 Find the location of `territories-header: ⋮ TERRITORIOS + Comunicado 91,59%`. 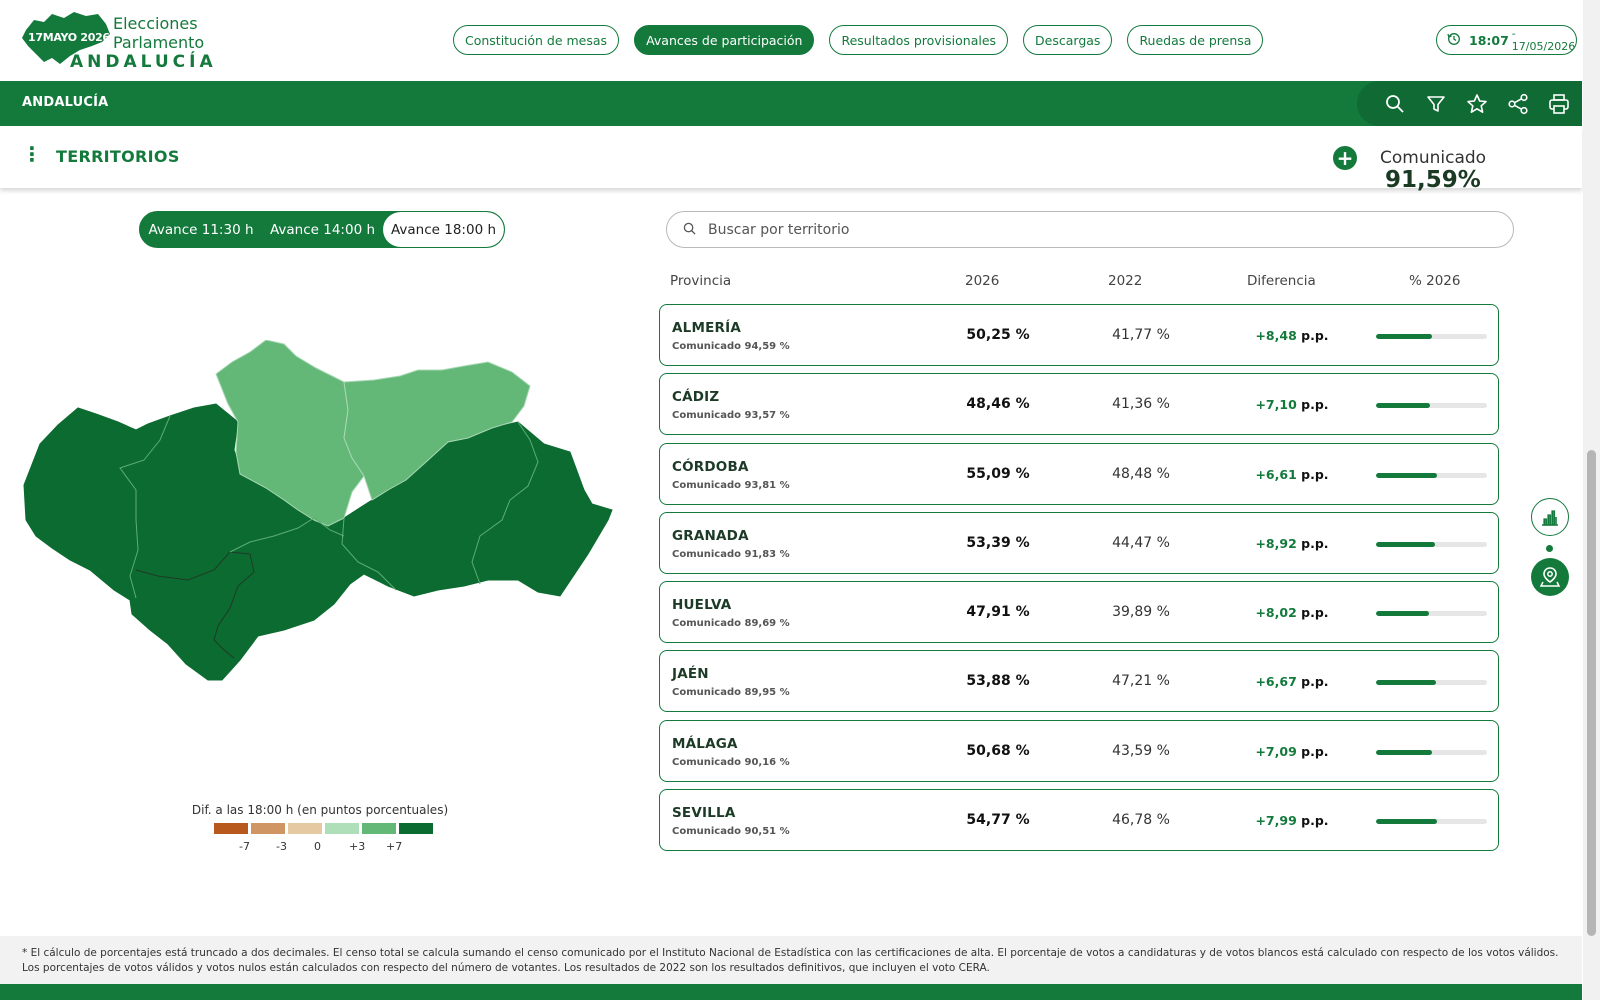

territories-header: ⋮ TERRITORIOS + Comunicado 91,59% is located at coordinates (791, 159).